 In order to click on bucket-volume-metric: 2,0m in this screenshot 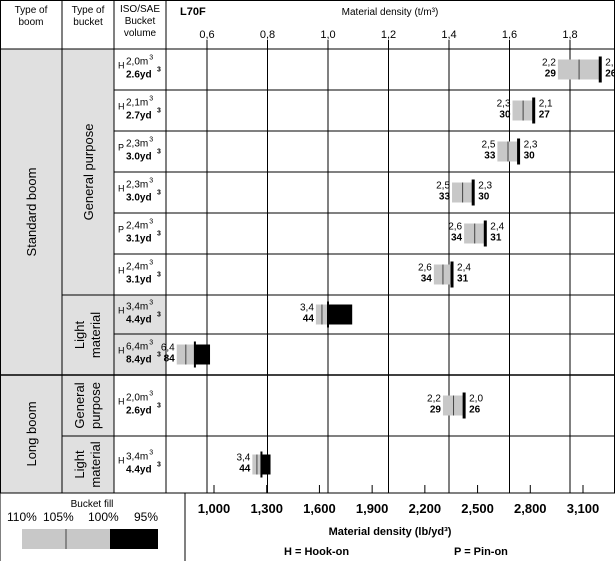, I will do `click(137, 398)`.